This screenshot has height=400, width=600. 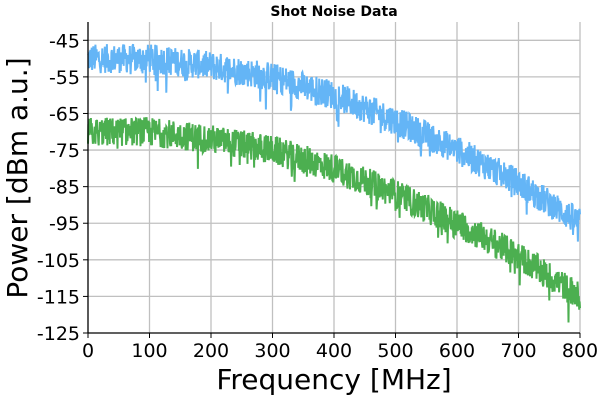 I want to click on y-tick-label: -105, so click(x=58, y=261).